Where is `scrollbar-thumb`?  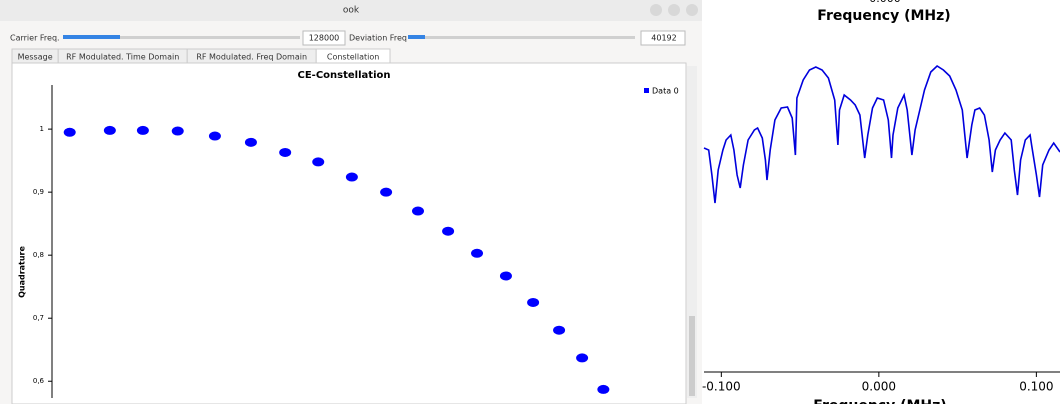 scrollbar-thumb is located at coordinates (692, 356).